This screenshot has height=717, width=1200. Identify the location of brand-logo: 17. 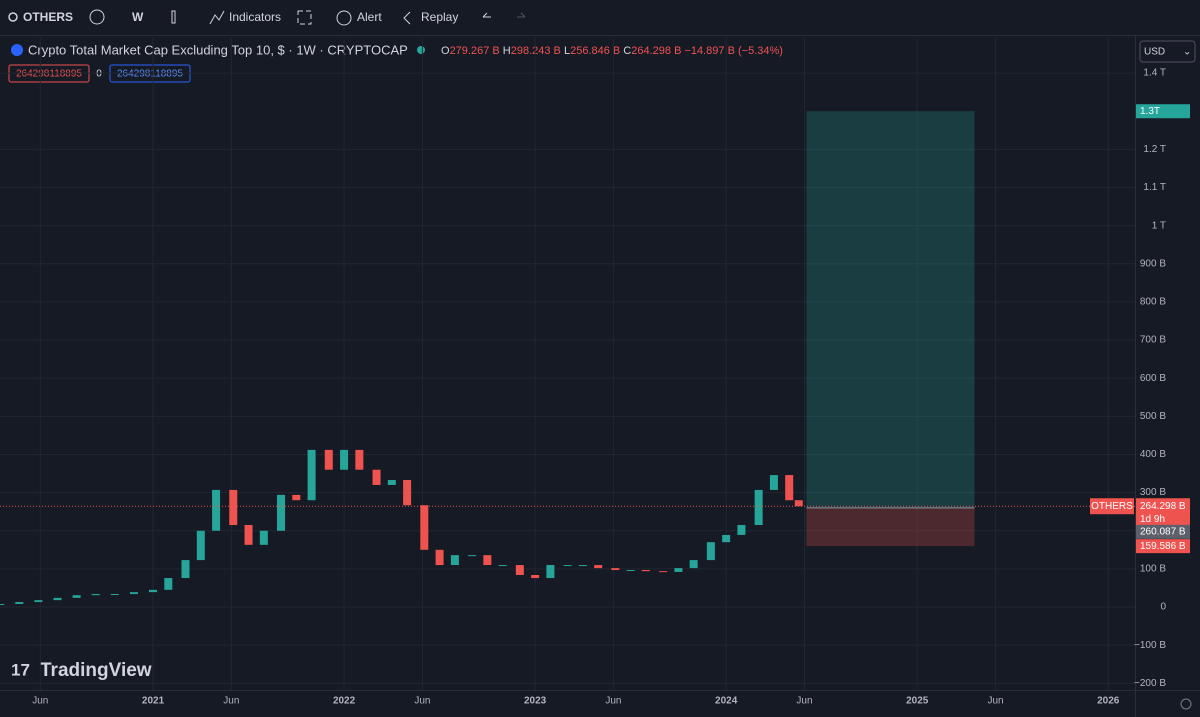
(20, 669).